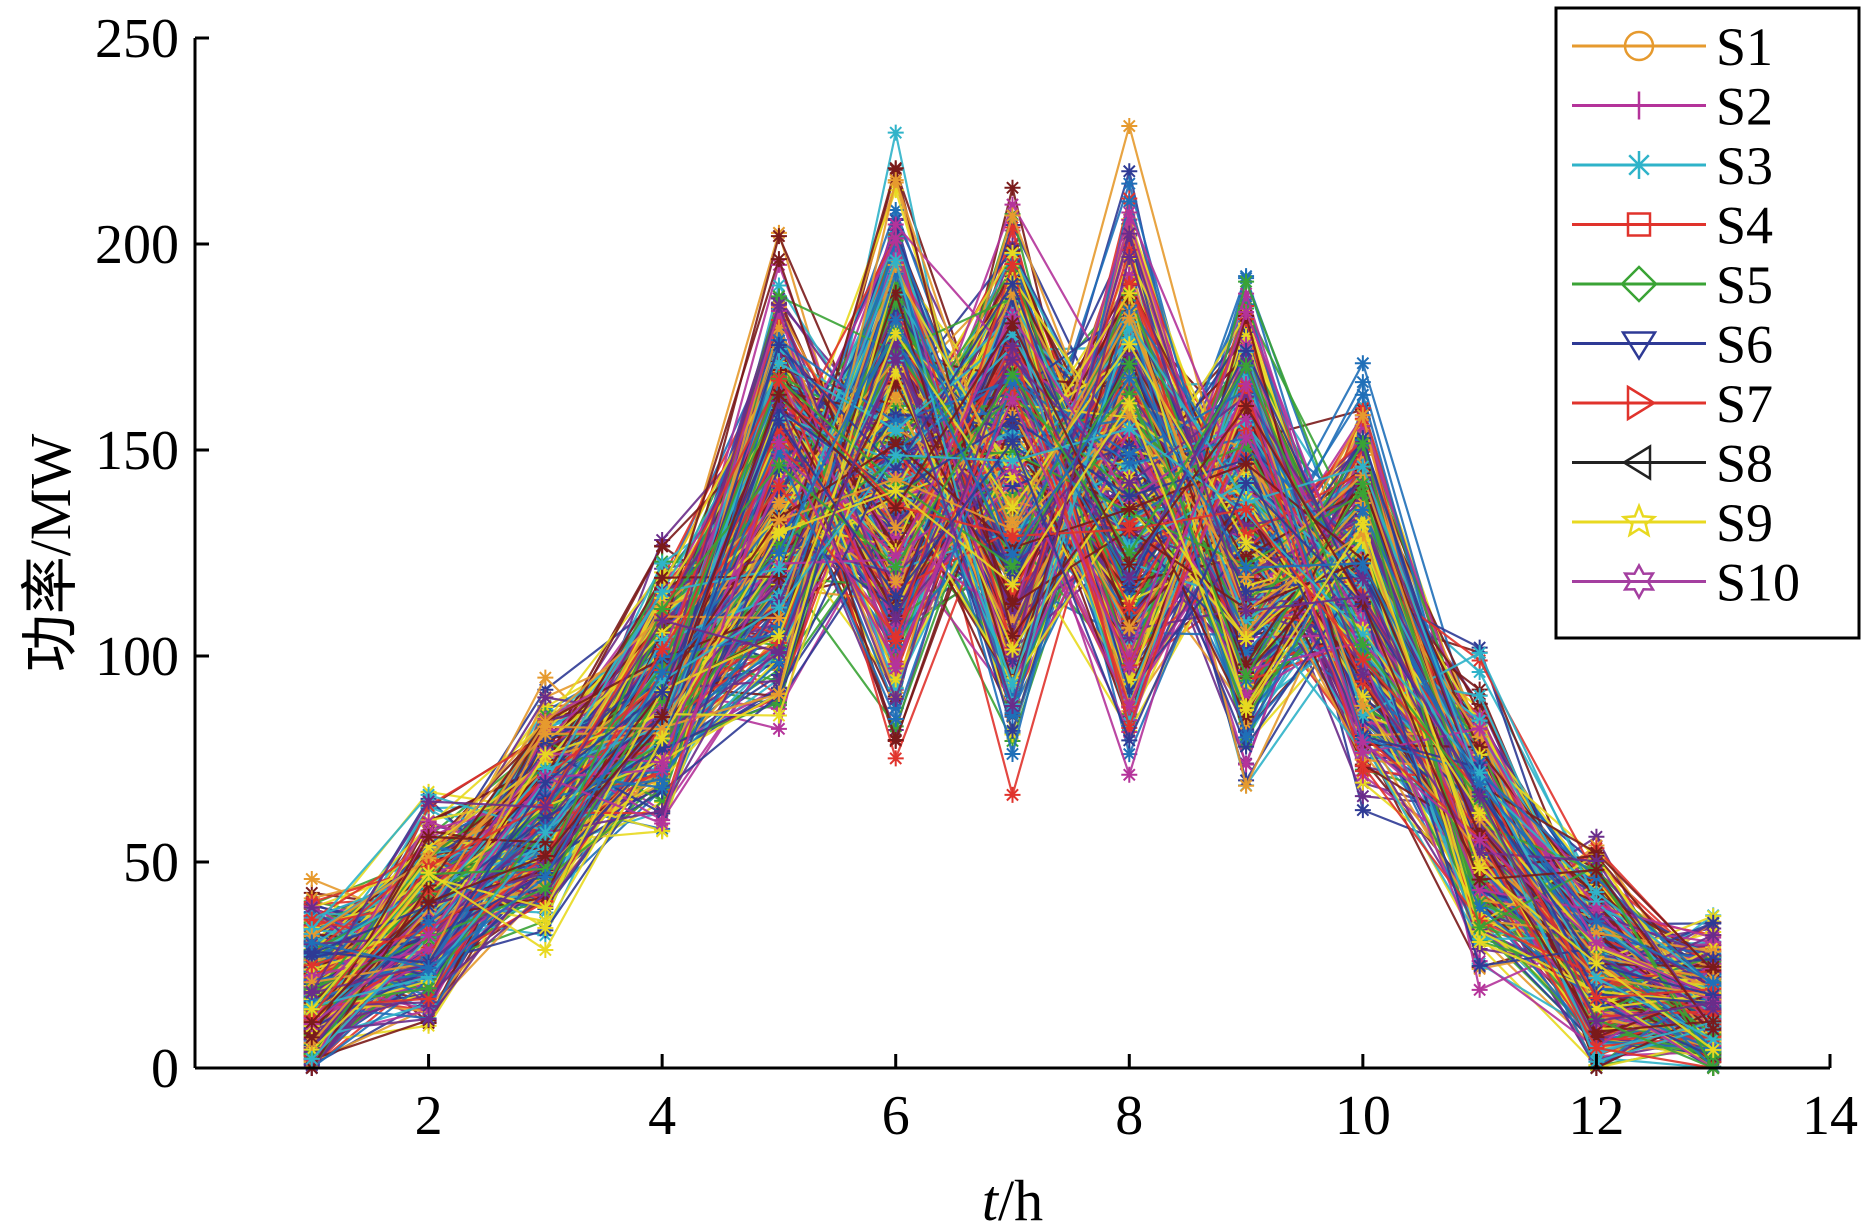  What do you see at coordinates (1639, 46) in the screenshot?
I see `legend-marker-circle` at bounding box center [1639, 46].